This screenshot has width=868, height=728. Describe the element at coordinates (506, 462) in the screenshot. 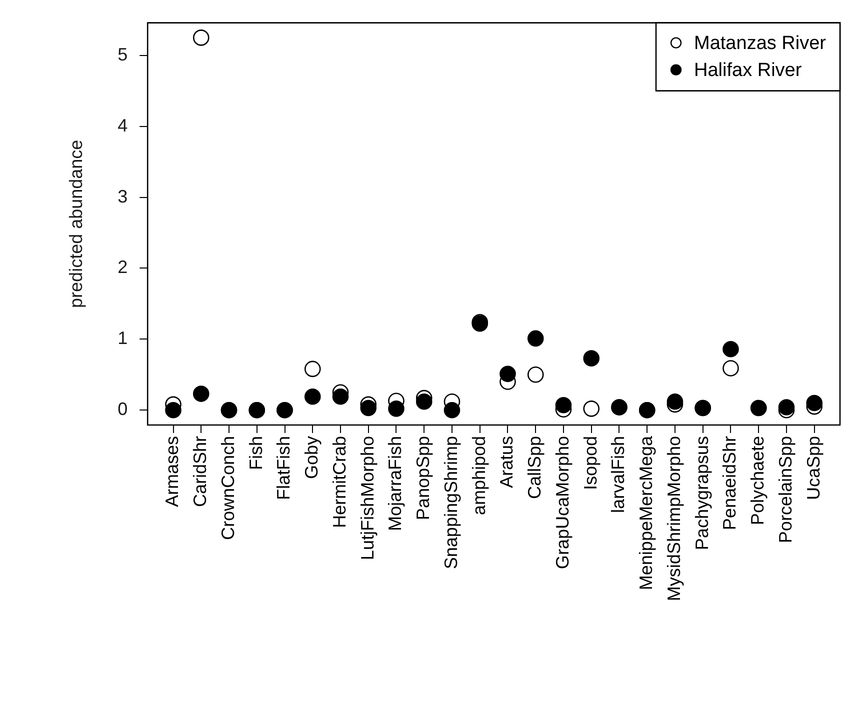

I see `x-tick-label: Aratus` at that location.